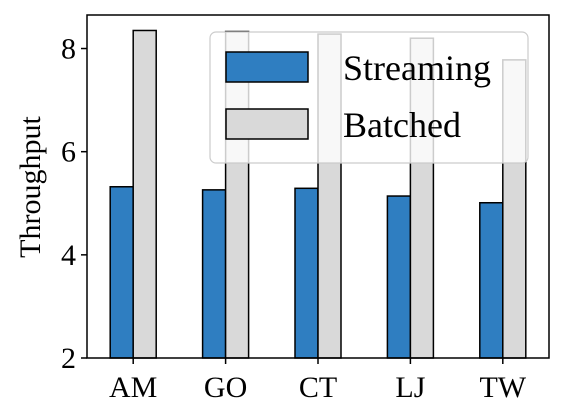  What do you see at coordinates (225, 387) in the screenshot?
I see `x-tick-label-go: GO` at bounding box center [225, 387].